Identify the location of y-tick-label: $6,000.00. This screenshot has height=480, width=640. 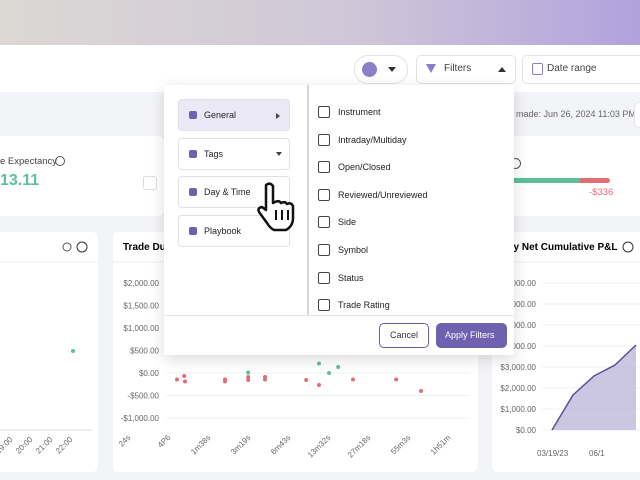
(518, 304).